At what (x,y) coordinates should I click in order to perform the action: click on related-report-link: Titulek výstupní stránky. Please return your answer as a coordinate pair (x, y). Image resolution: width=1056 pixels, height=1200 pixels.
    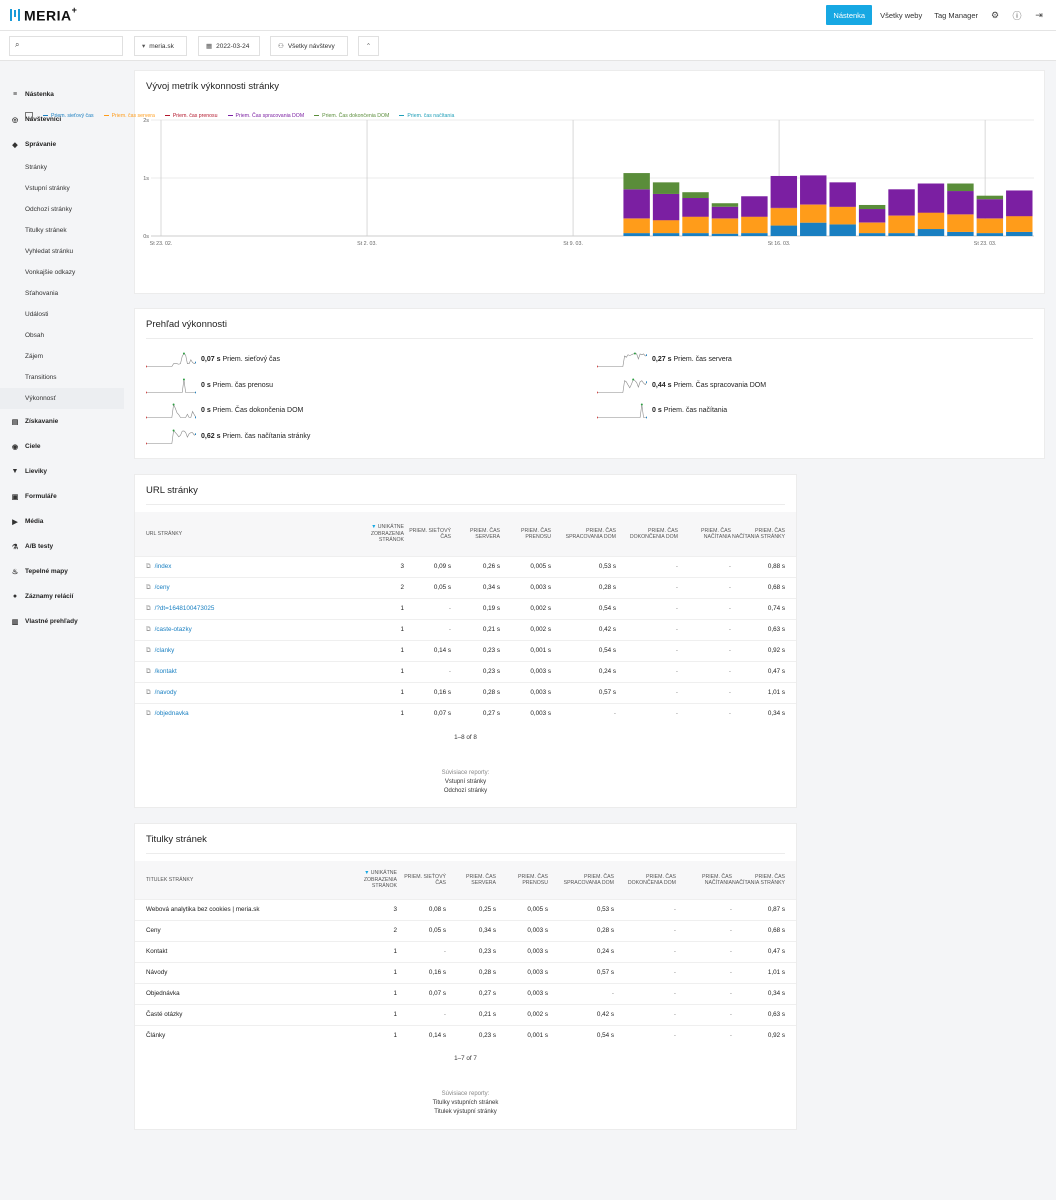
    Looking at the image, I should click on (465, 1112).